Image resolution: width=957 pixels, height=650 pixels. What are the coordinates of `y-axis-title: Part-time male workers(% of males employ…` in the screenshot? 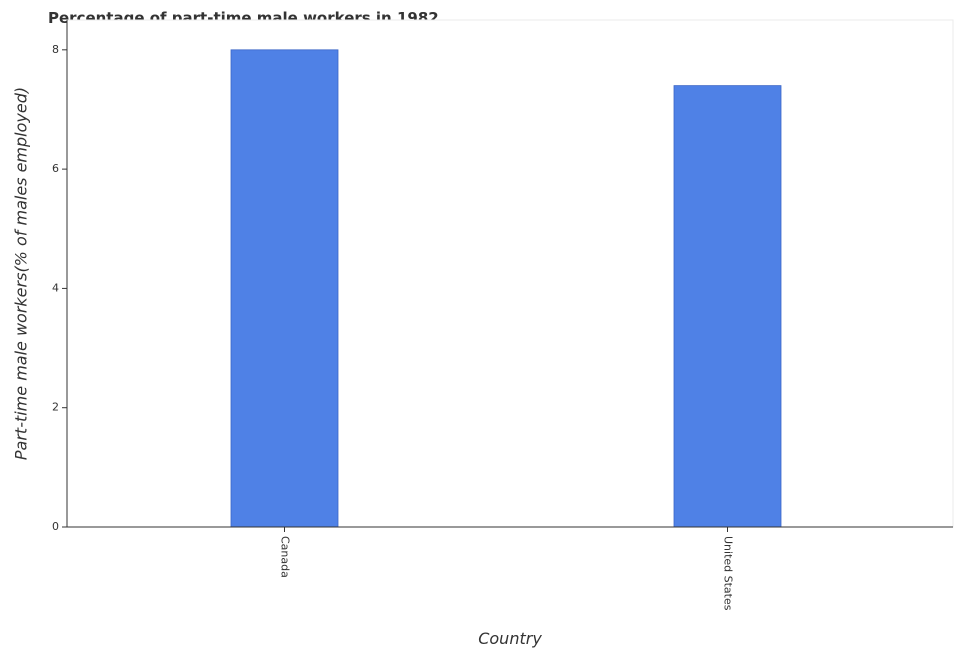 It's located at (21, 273).